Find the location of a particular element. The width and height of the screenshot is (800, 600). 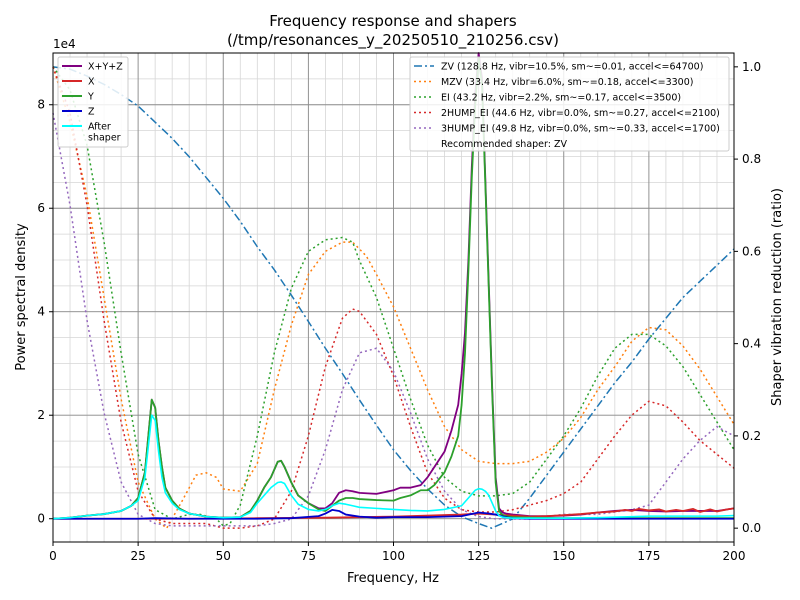

y2-tick-label: 0.2 is located at coordinates (751, 436).